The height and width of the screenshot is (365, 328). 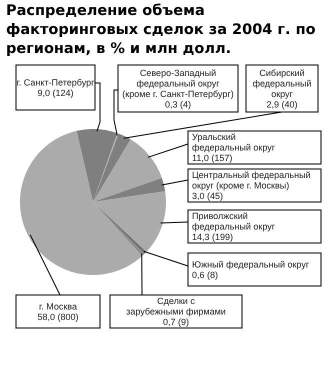 What do you see at coordinates (251, 264) in the screenshot?
I see `slice-label: Южный федеральный округ` at bounding box center [251, 264].